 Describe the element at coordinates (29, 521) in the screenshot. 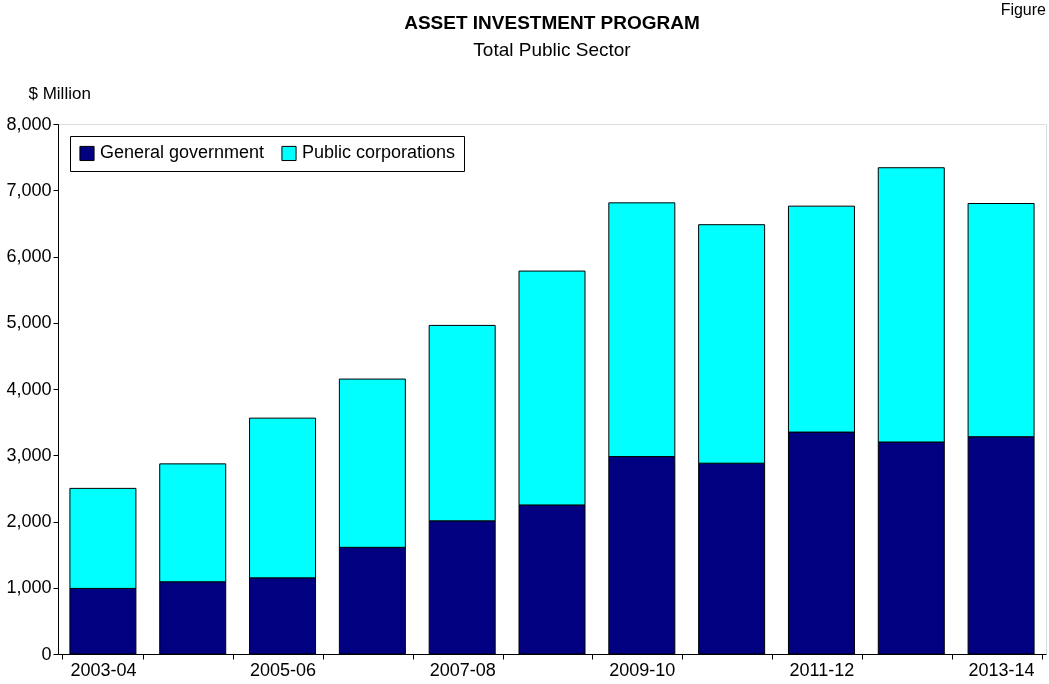

I see `y-tick-label: 2,000` at that location.